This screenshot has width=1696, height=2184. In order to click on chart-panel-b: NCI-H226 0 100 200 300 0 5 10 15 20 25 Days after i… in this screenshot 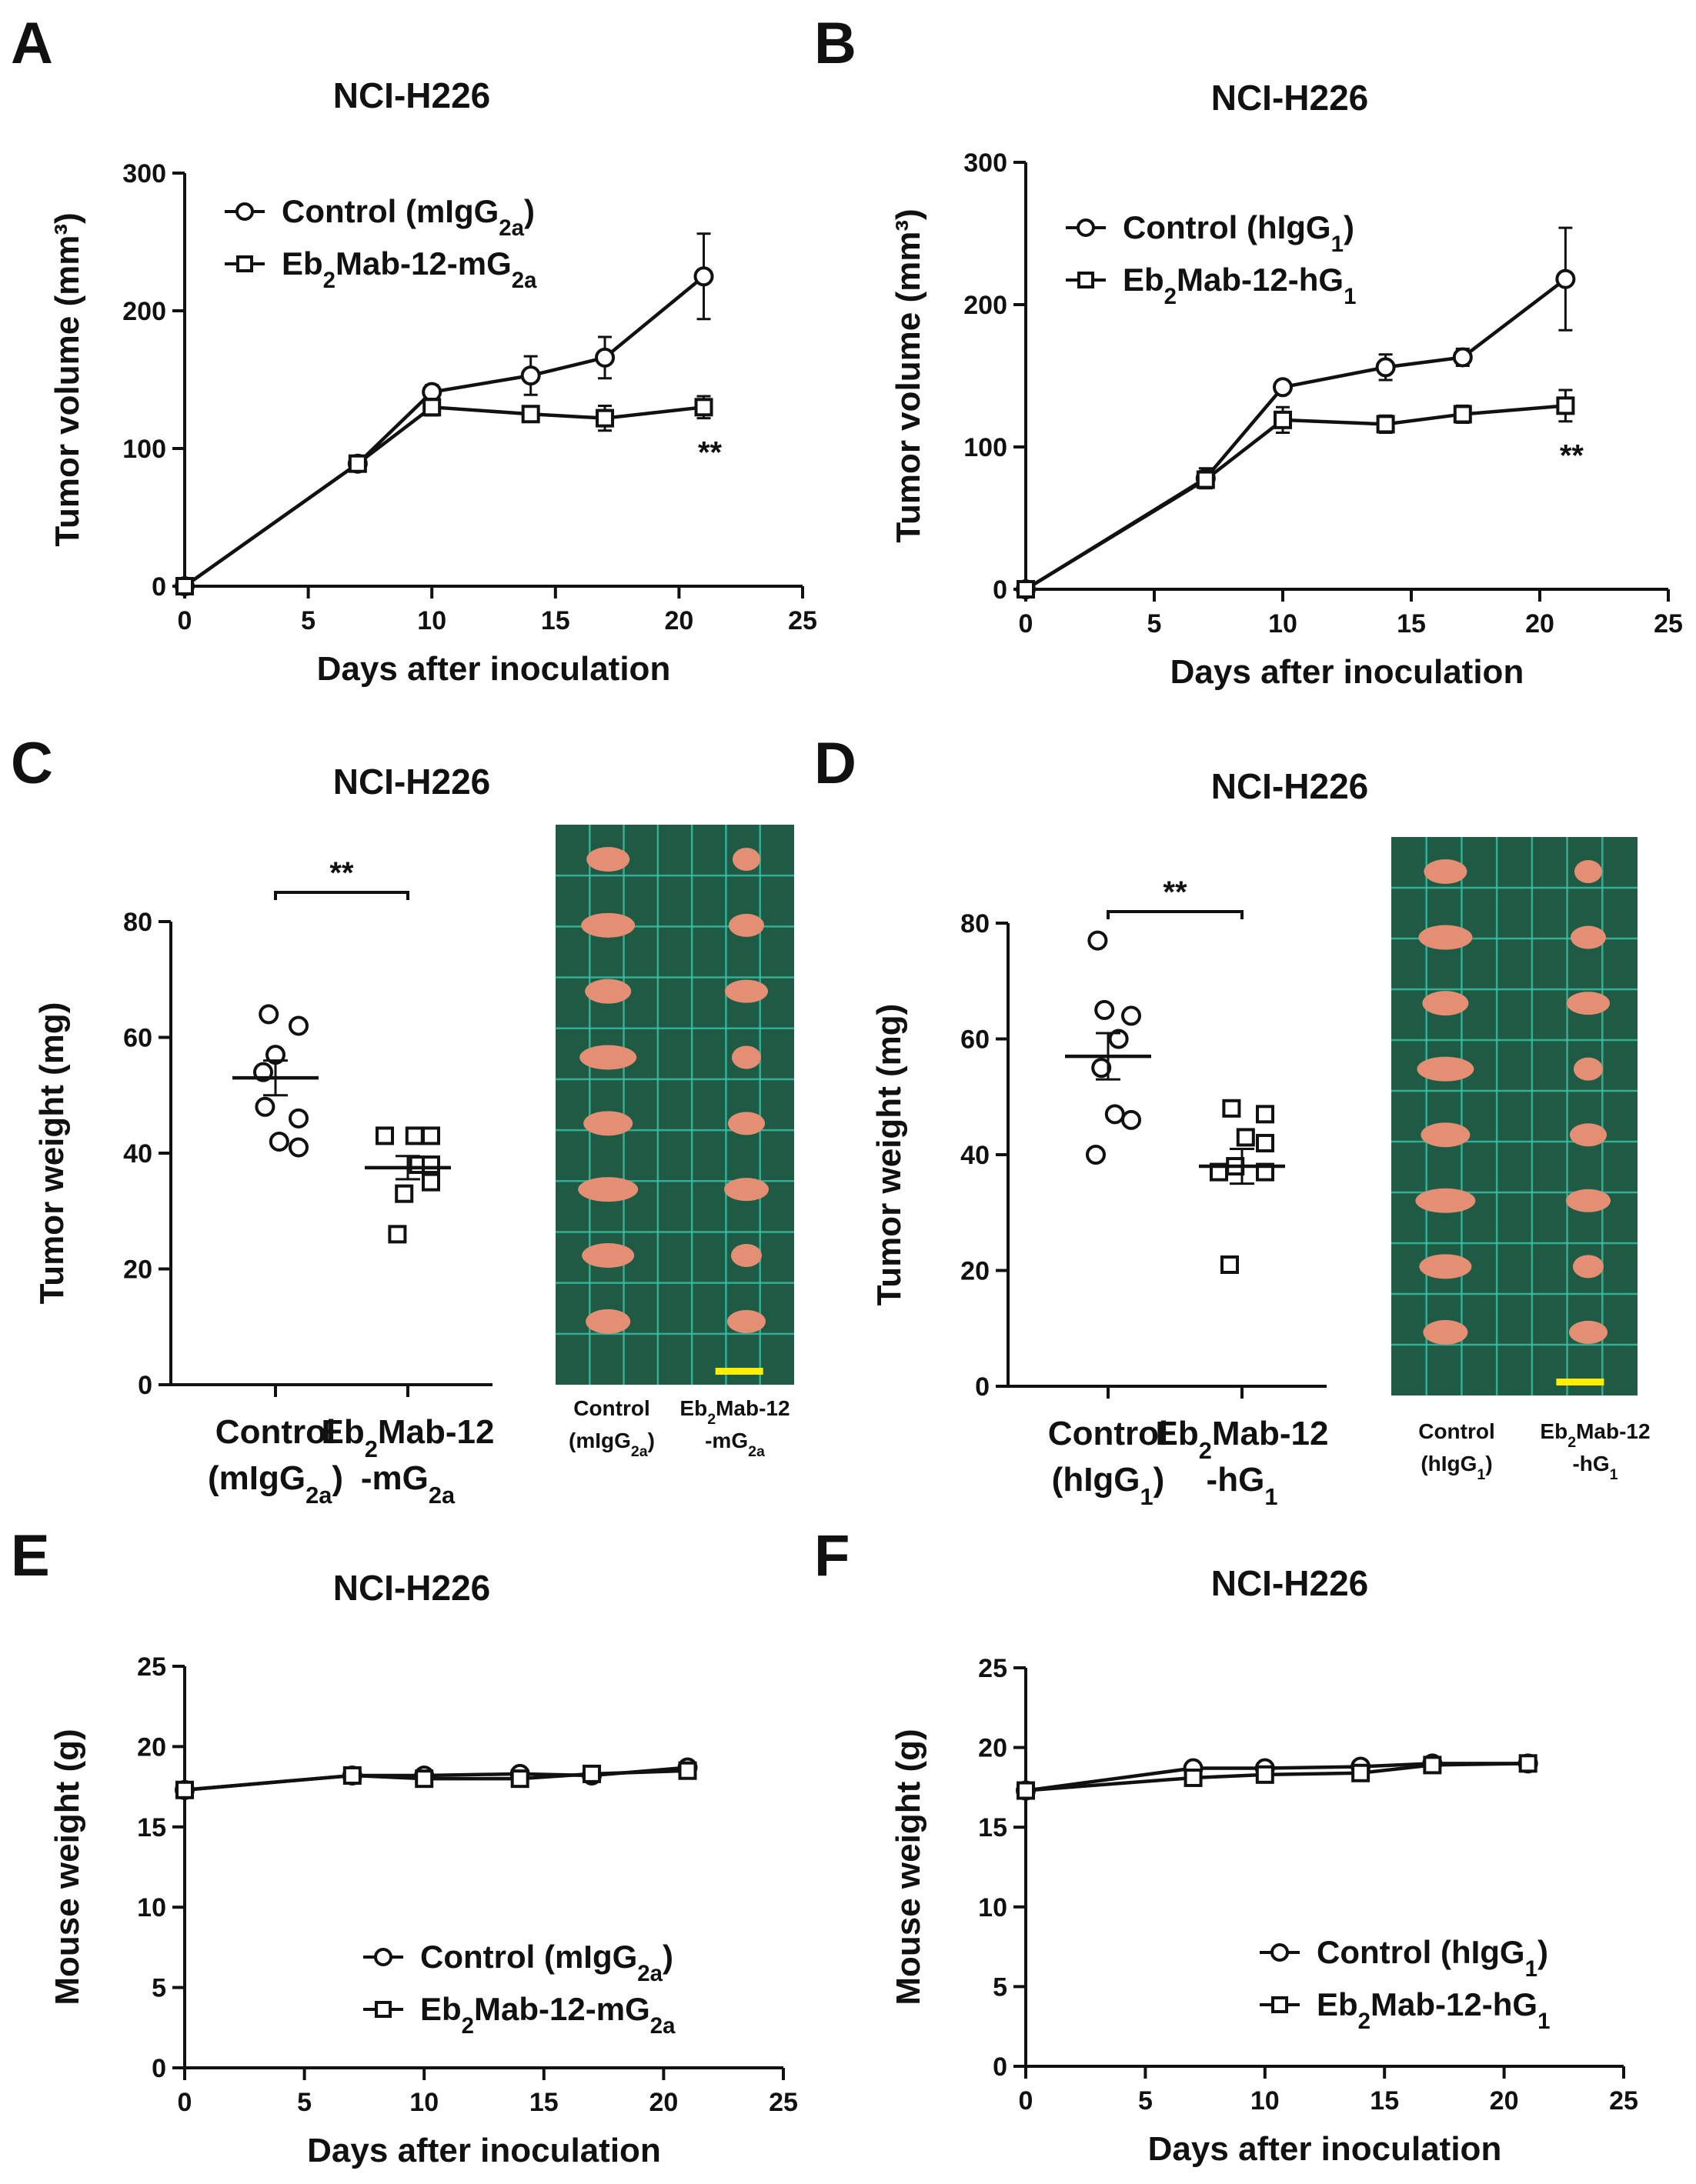, I will do `click(1286, 385)`.